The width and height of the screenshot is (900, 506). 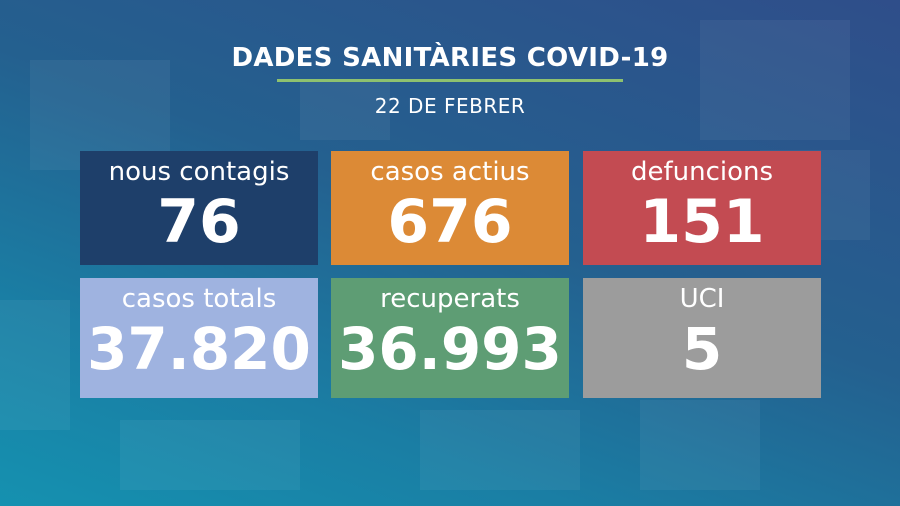 What do you see at coordinates (450, 222) in the screenshot?
I see `tile-value: 676` at bounding box center [450, 222].